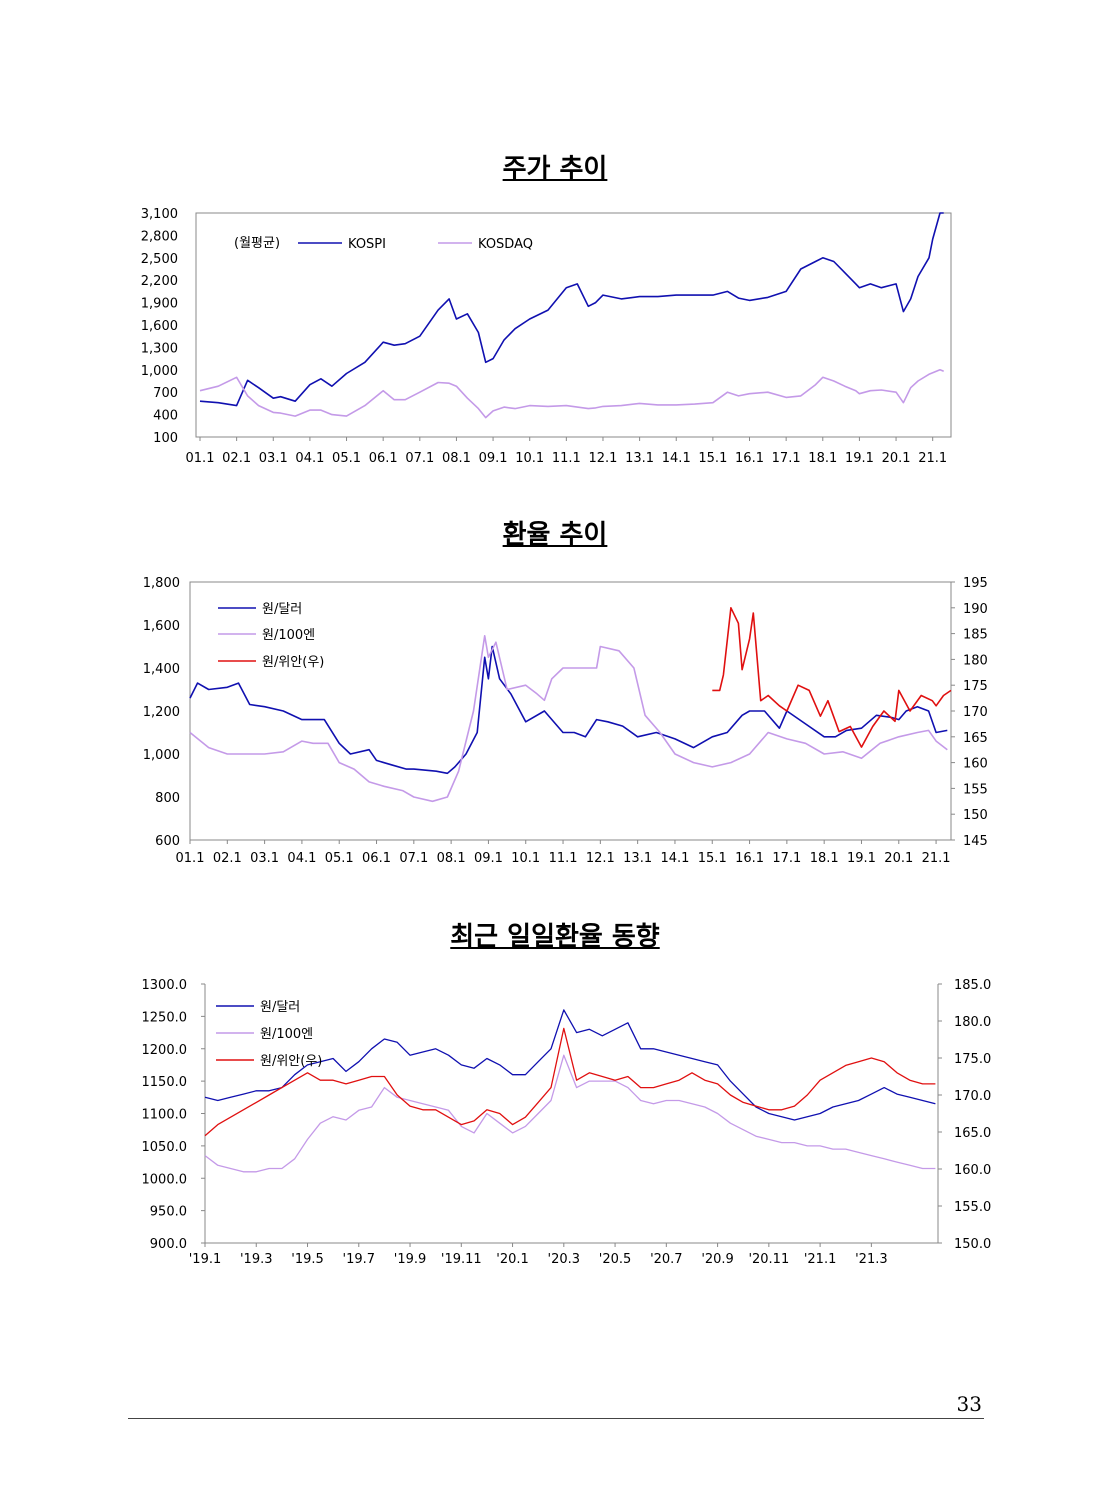 This screenshot has height=1508, width=1110. I want to click on left-y-tick-label: 900.0, so click(168, 1244).